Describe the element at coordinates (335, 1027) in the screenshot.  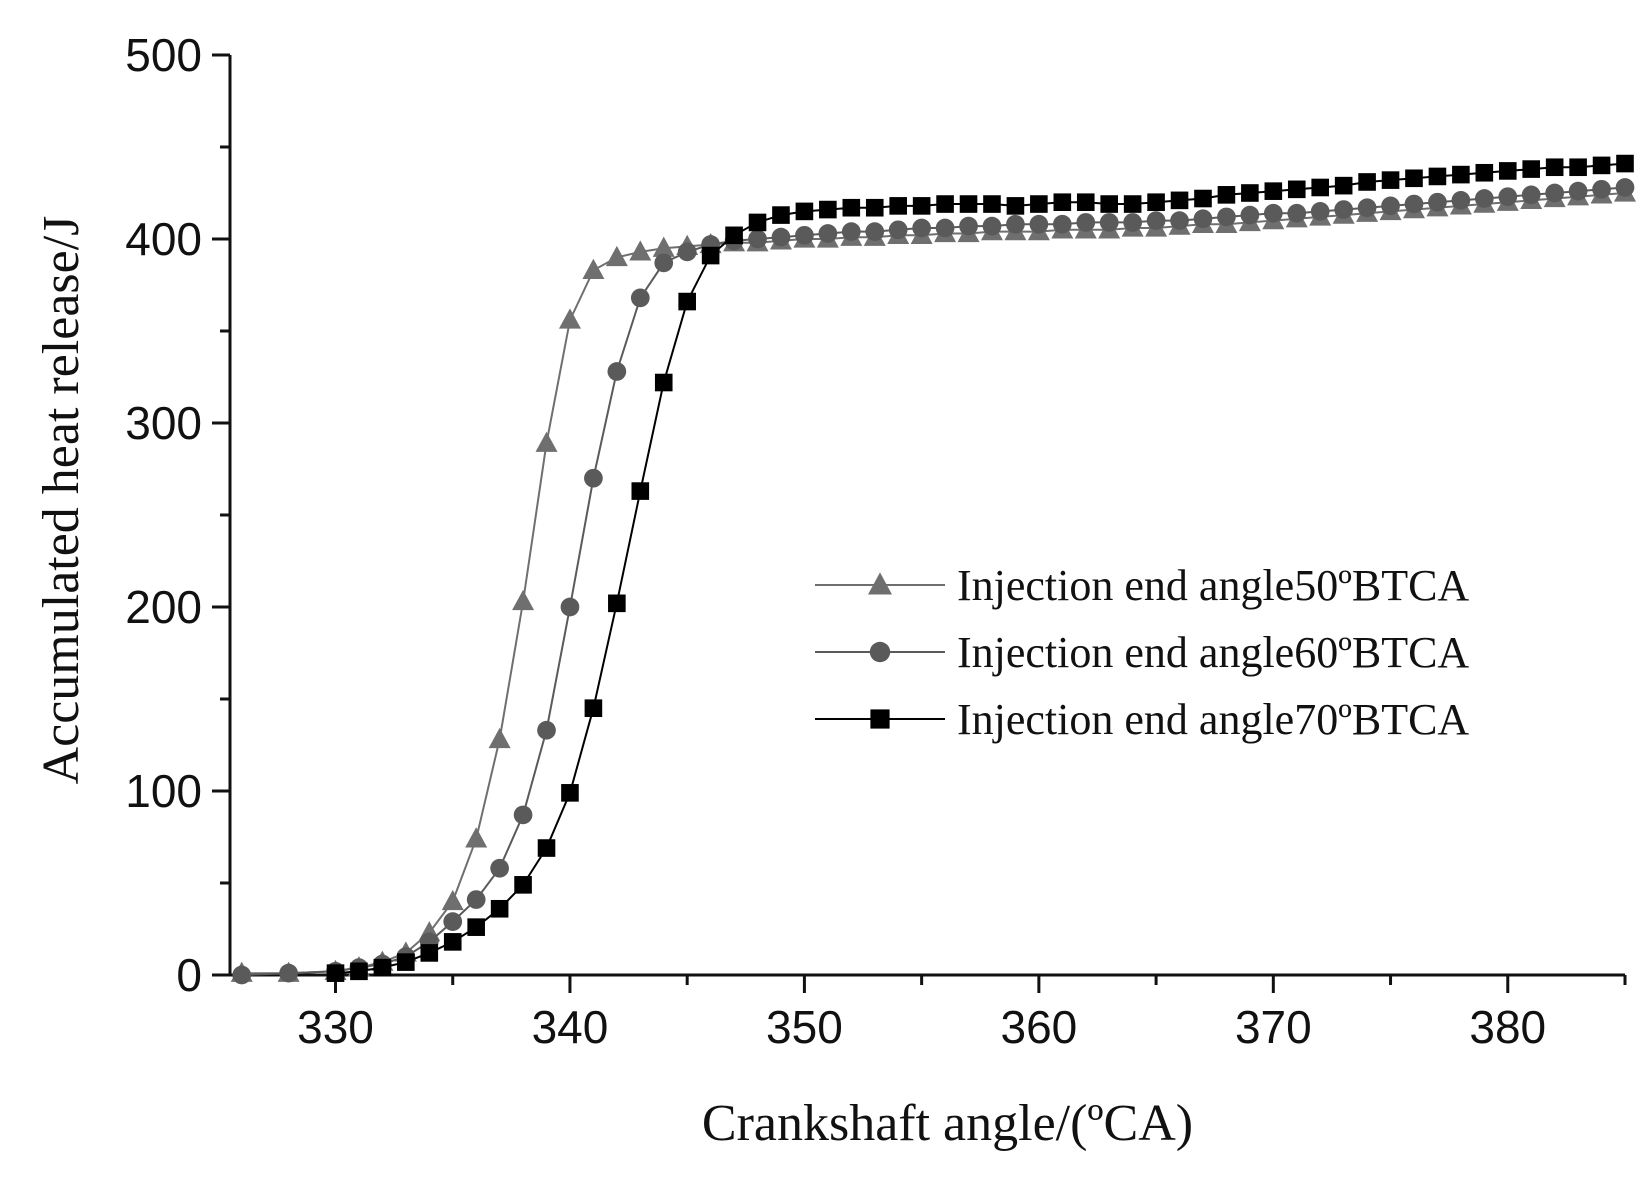
I see `x-tick-label: 330` at that location.